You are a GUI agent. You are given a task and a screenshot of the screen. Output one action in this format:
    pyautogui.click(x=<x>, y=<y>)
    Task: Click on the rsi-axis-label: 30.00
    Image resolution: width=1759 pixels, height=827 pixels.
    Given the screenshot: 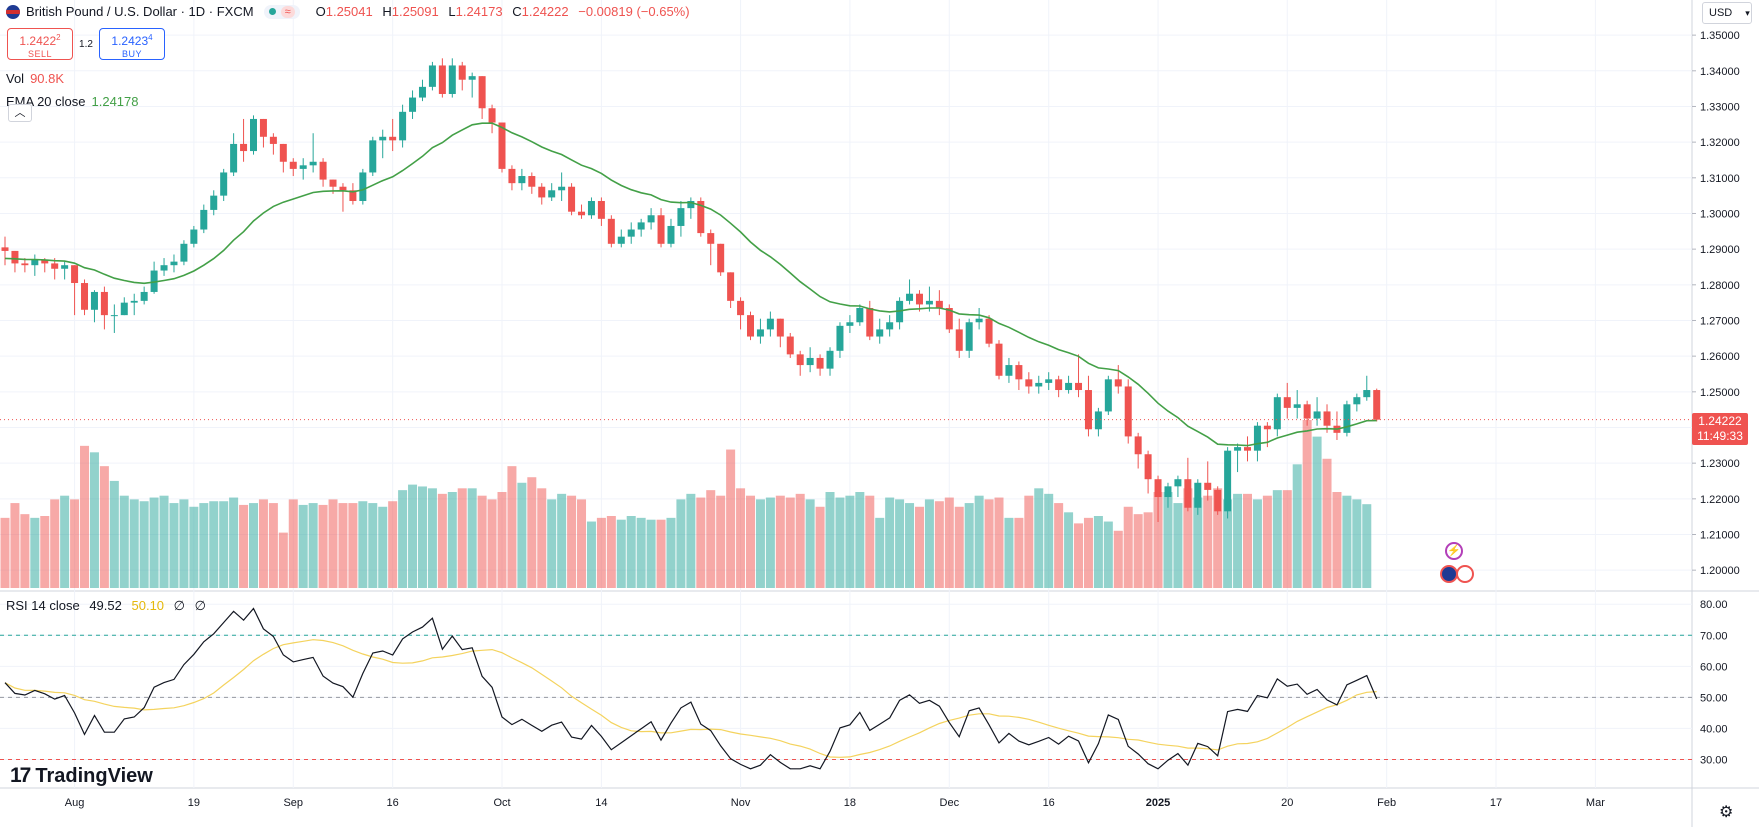 What is the action you would take?
    pyautogui.click(x=1714, y=760)
    